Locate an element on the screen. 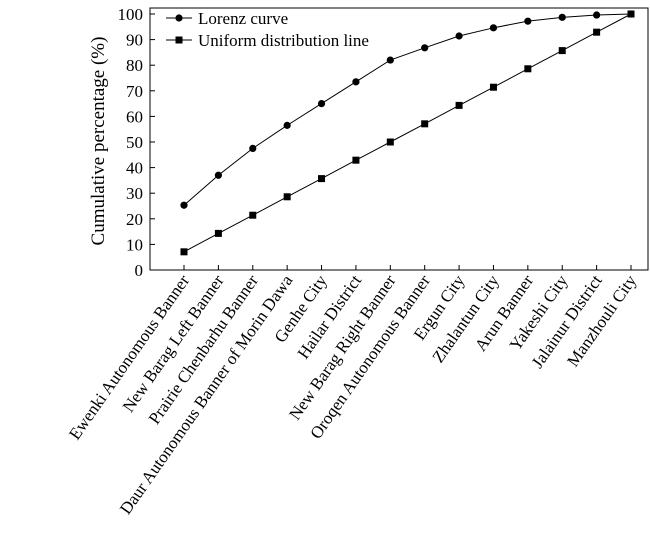  y-tick-label: 10 is located at coordinates (134, 244).